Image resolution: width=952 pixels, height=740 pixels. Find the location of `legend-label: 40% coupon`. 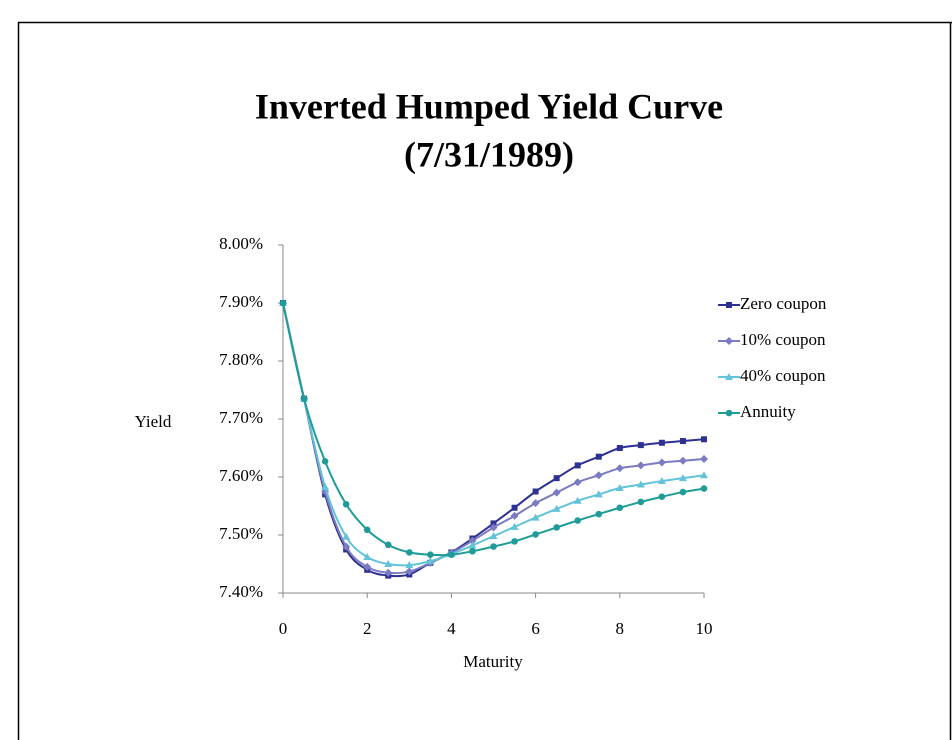

legend-label: 40% coupon is located at coordinates (783, 375).